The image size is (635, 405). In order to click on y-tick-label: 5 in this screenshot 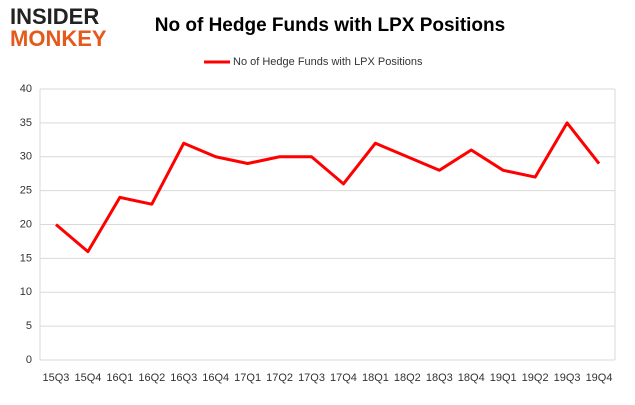, I will do `click(29, 326)`.